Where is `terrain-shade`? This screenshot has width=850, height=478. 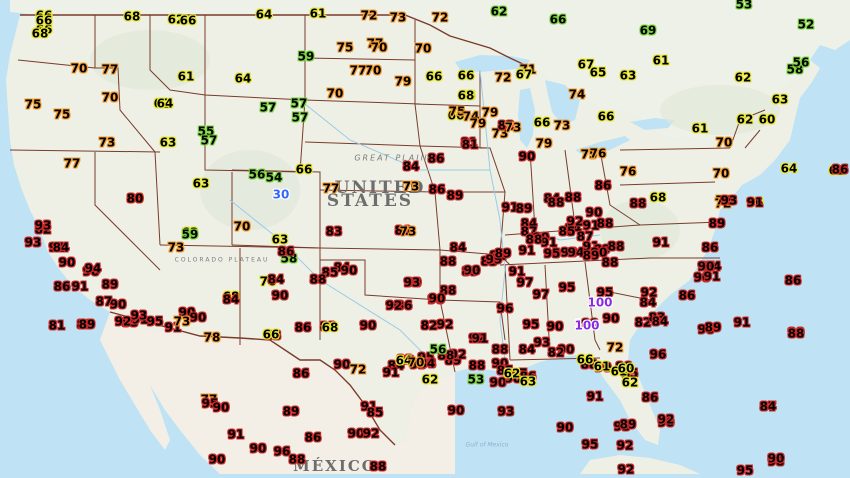
terrain-shade is located at coordinates (640, 230).